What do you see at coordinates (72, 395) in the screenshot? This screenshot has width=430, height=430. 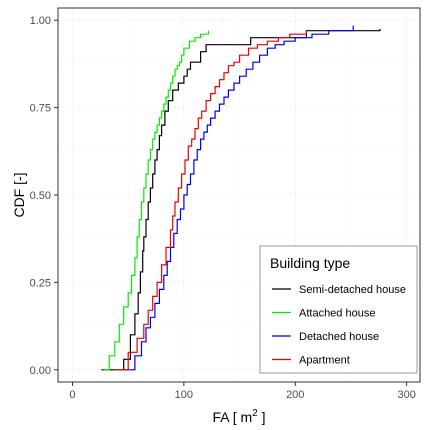 I see `x-tick-label: 0` at bounding box center [72, 395].